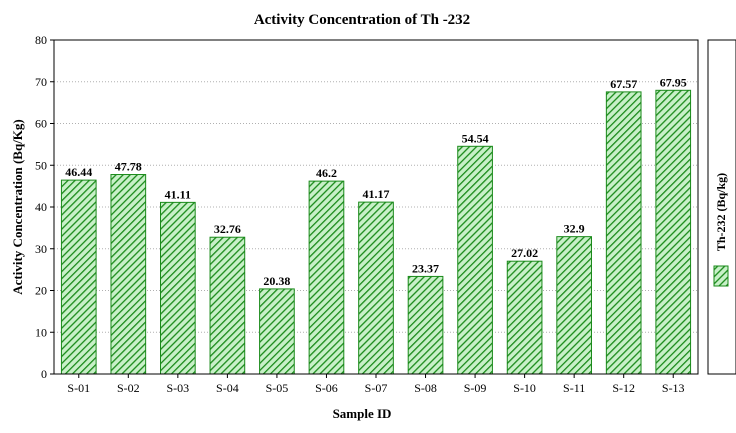 The width and height of the screenshot is (736, 433). Describe the element at coordinates (524, 253) in the screenshot. I see `data-label: 27.02` at that location.